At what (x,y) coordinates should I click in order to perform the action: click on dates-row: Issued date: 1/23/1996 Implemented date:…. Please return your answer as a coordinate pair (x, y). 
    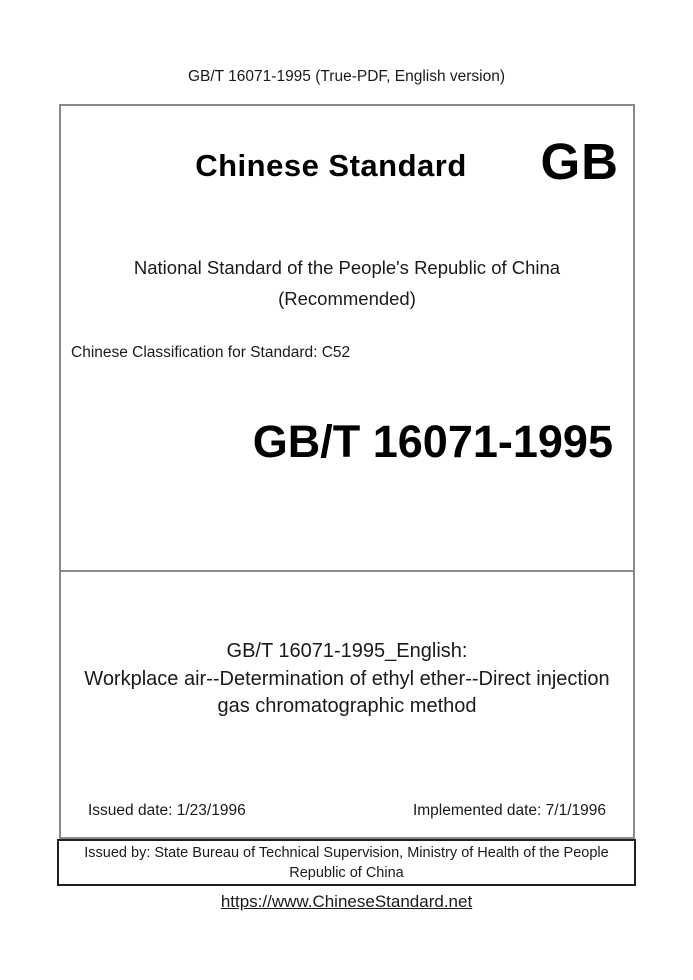
    Looking at the image, I should click on (347, 811).